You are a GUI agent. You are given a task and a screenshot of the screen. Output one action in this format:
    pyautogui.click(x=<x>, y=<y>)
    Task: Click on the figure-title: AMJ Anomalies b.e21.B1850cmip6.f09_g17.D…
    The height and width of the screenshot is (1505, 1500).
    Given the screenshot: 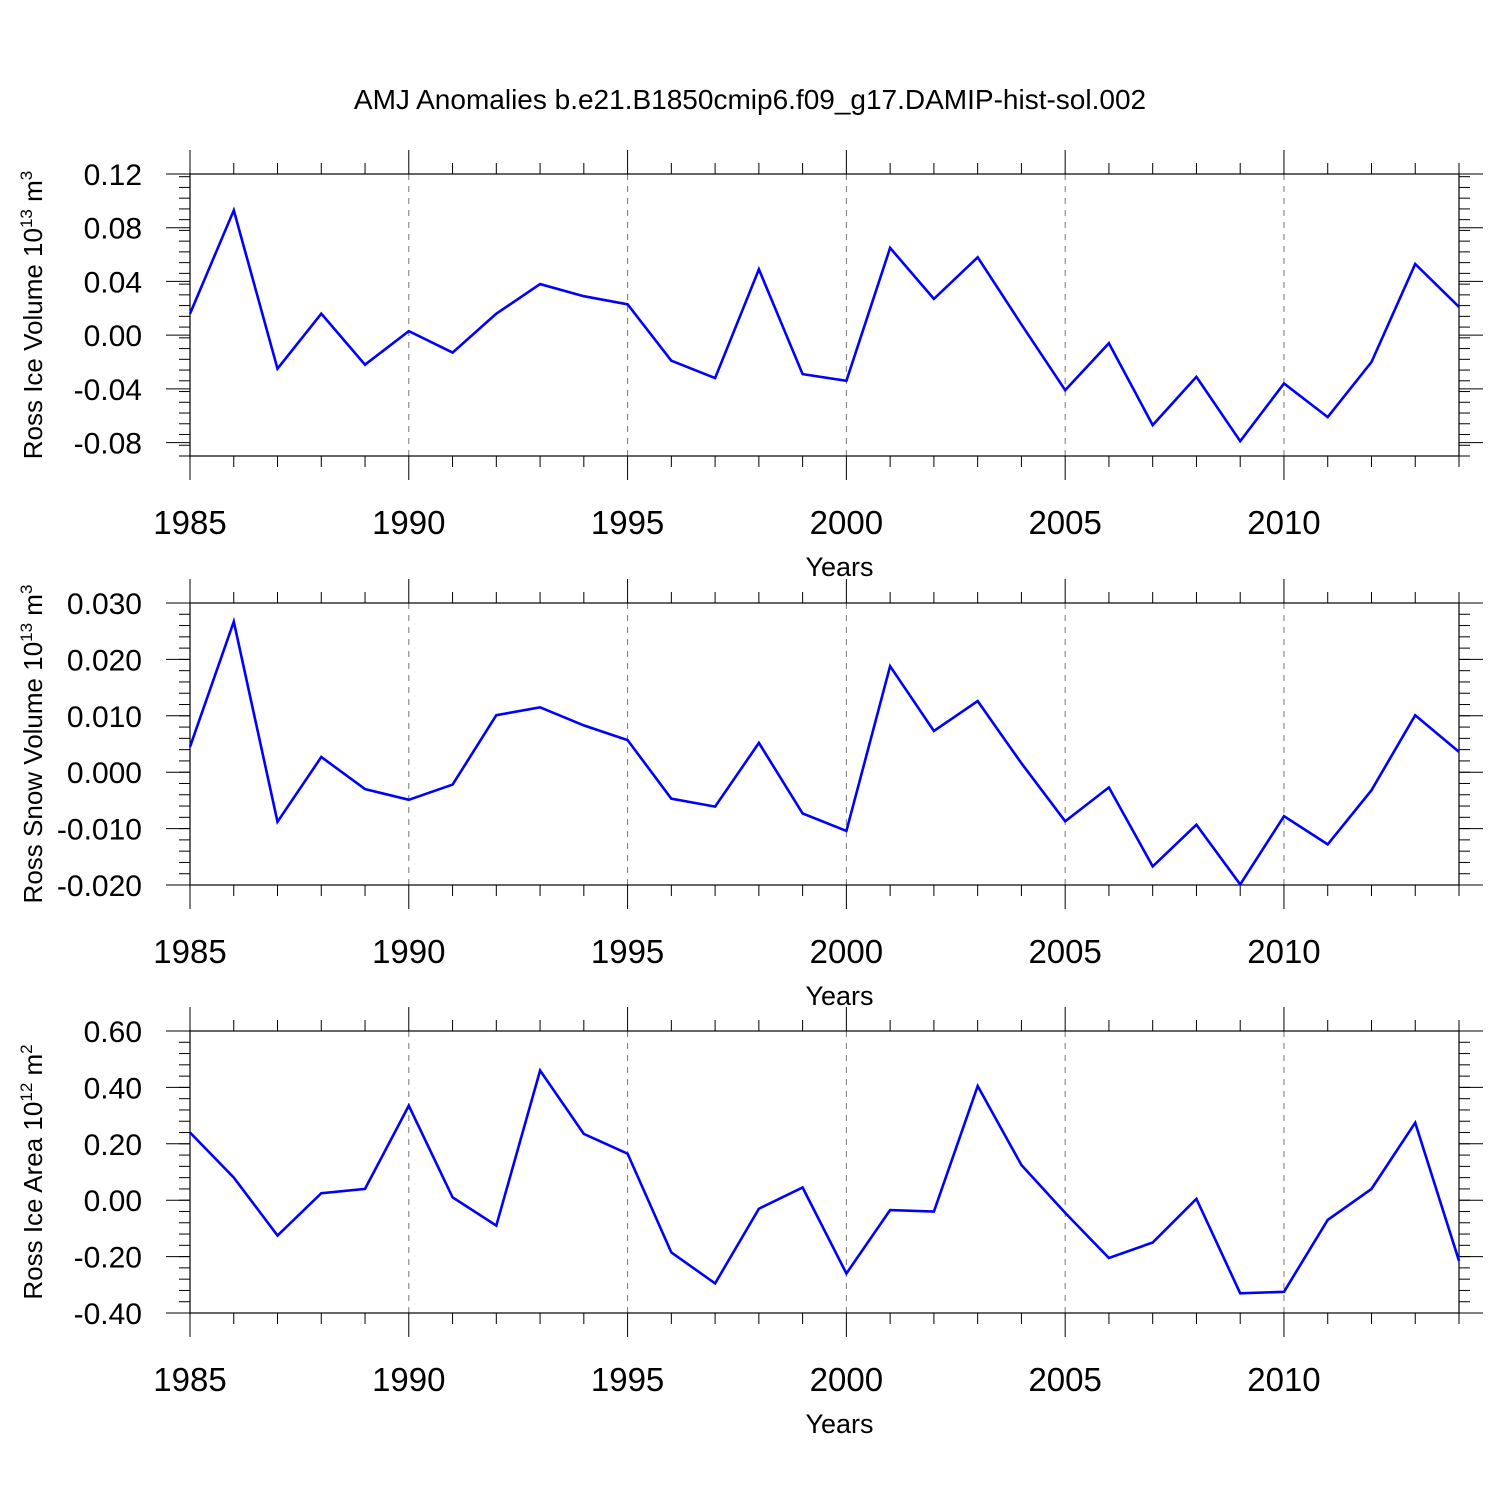 What is the action you would take?
    pyautogui.click(x=750, y=99)
    